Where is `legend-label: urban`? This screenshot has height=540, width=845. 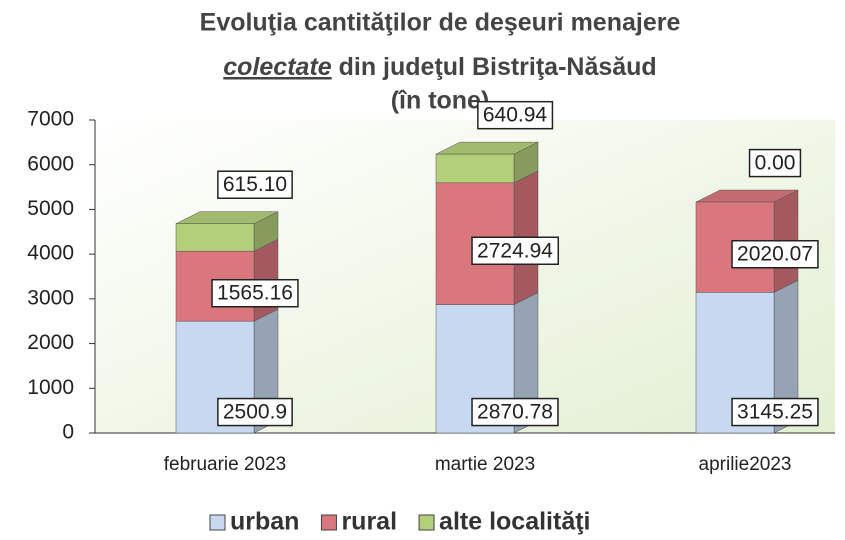 legend-label: urban is located at coordinates (264, 522).